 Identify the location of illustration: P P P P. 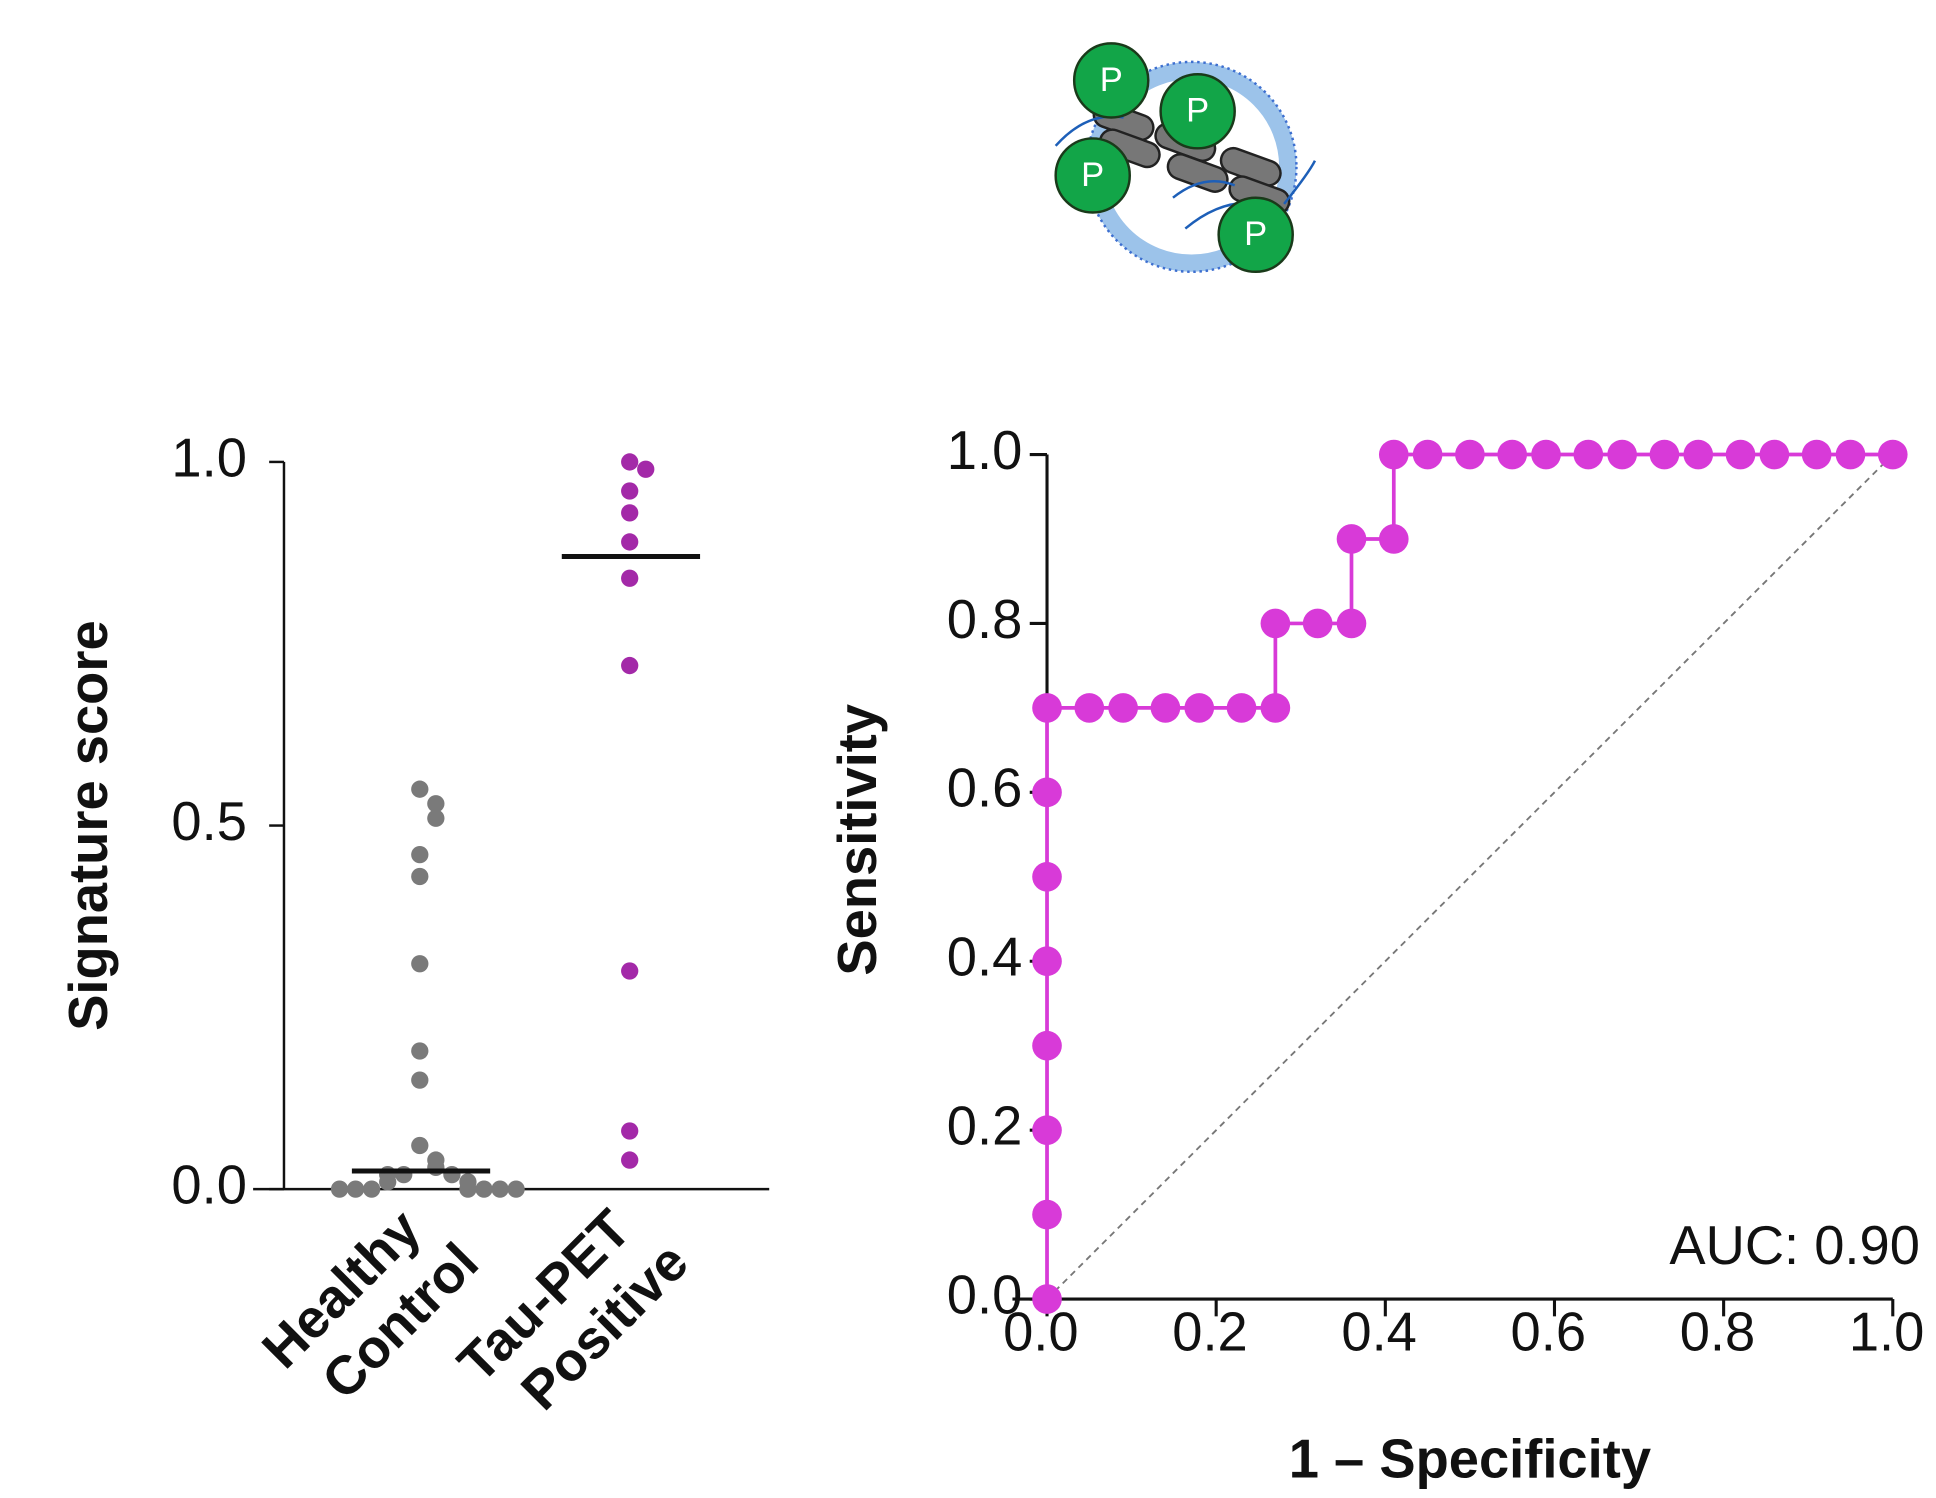
(1185, 158).